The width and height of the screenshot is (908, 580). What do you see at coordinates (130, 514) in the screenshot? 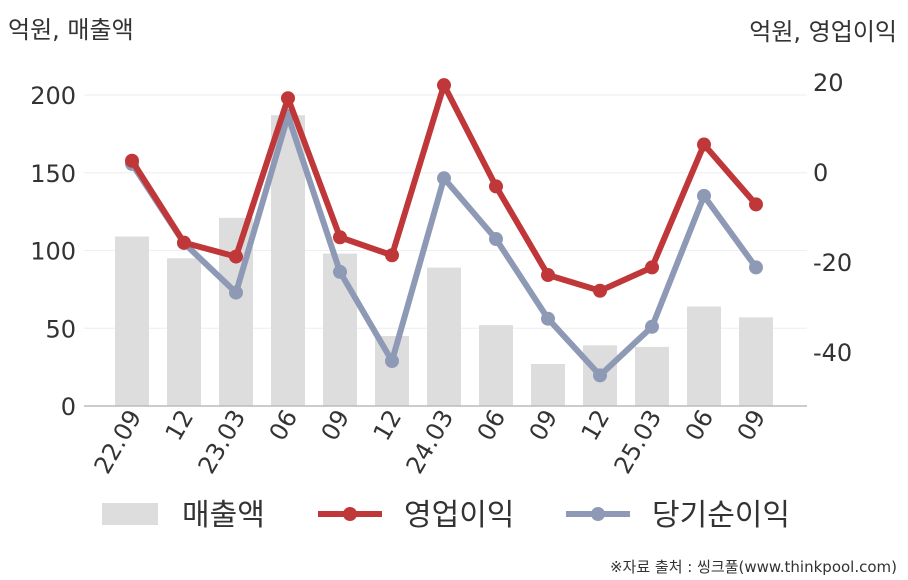
I see `legend-swatch` at bounding box center [130, 514].